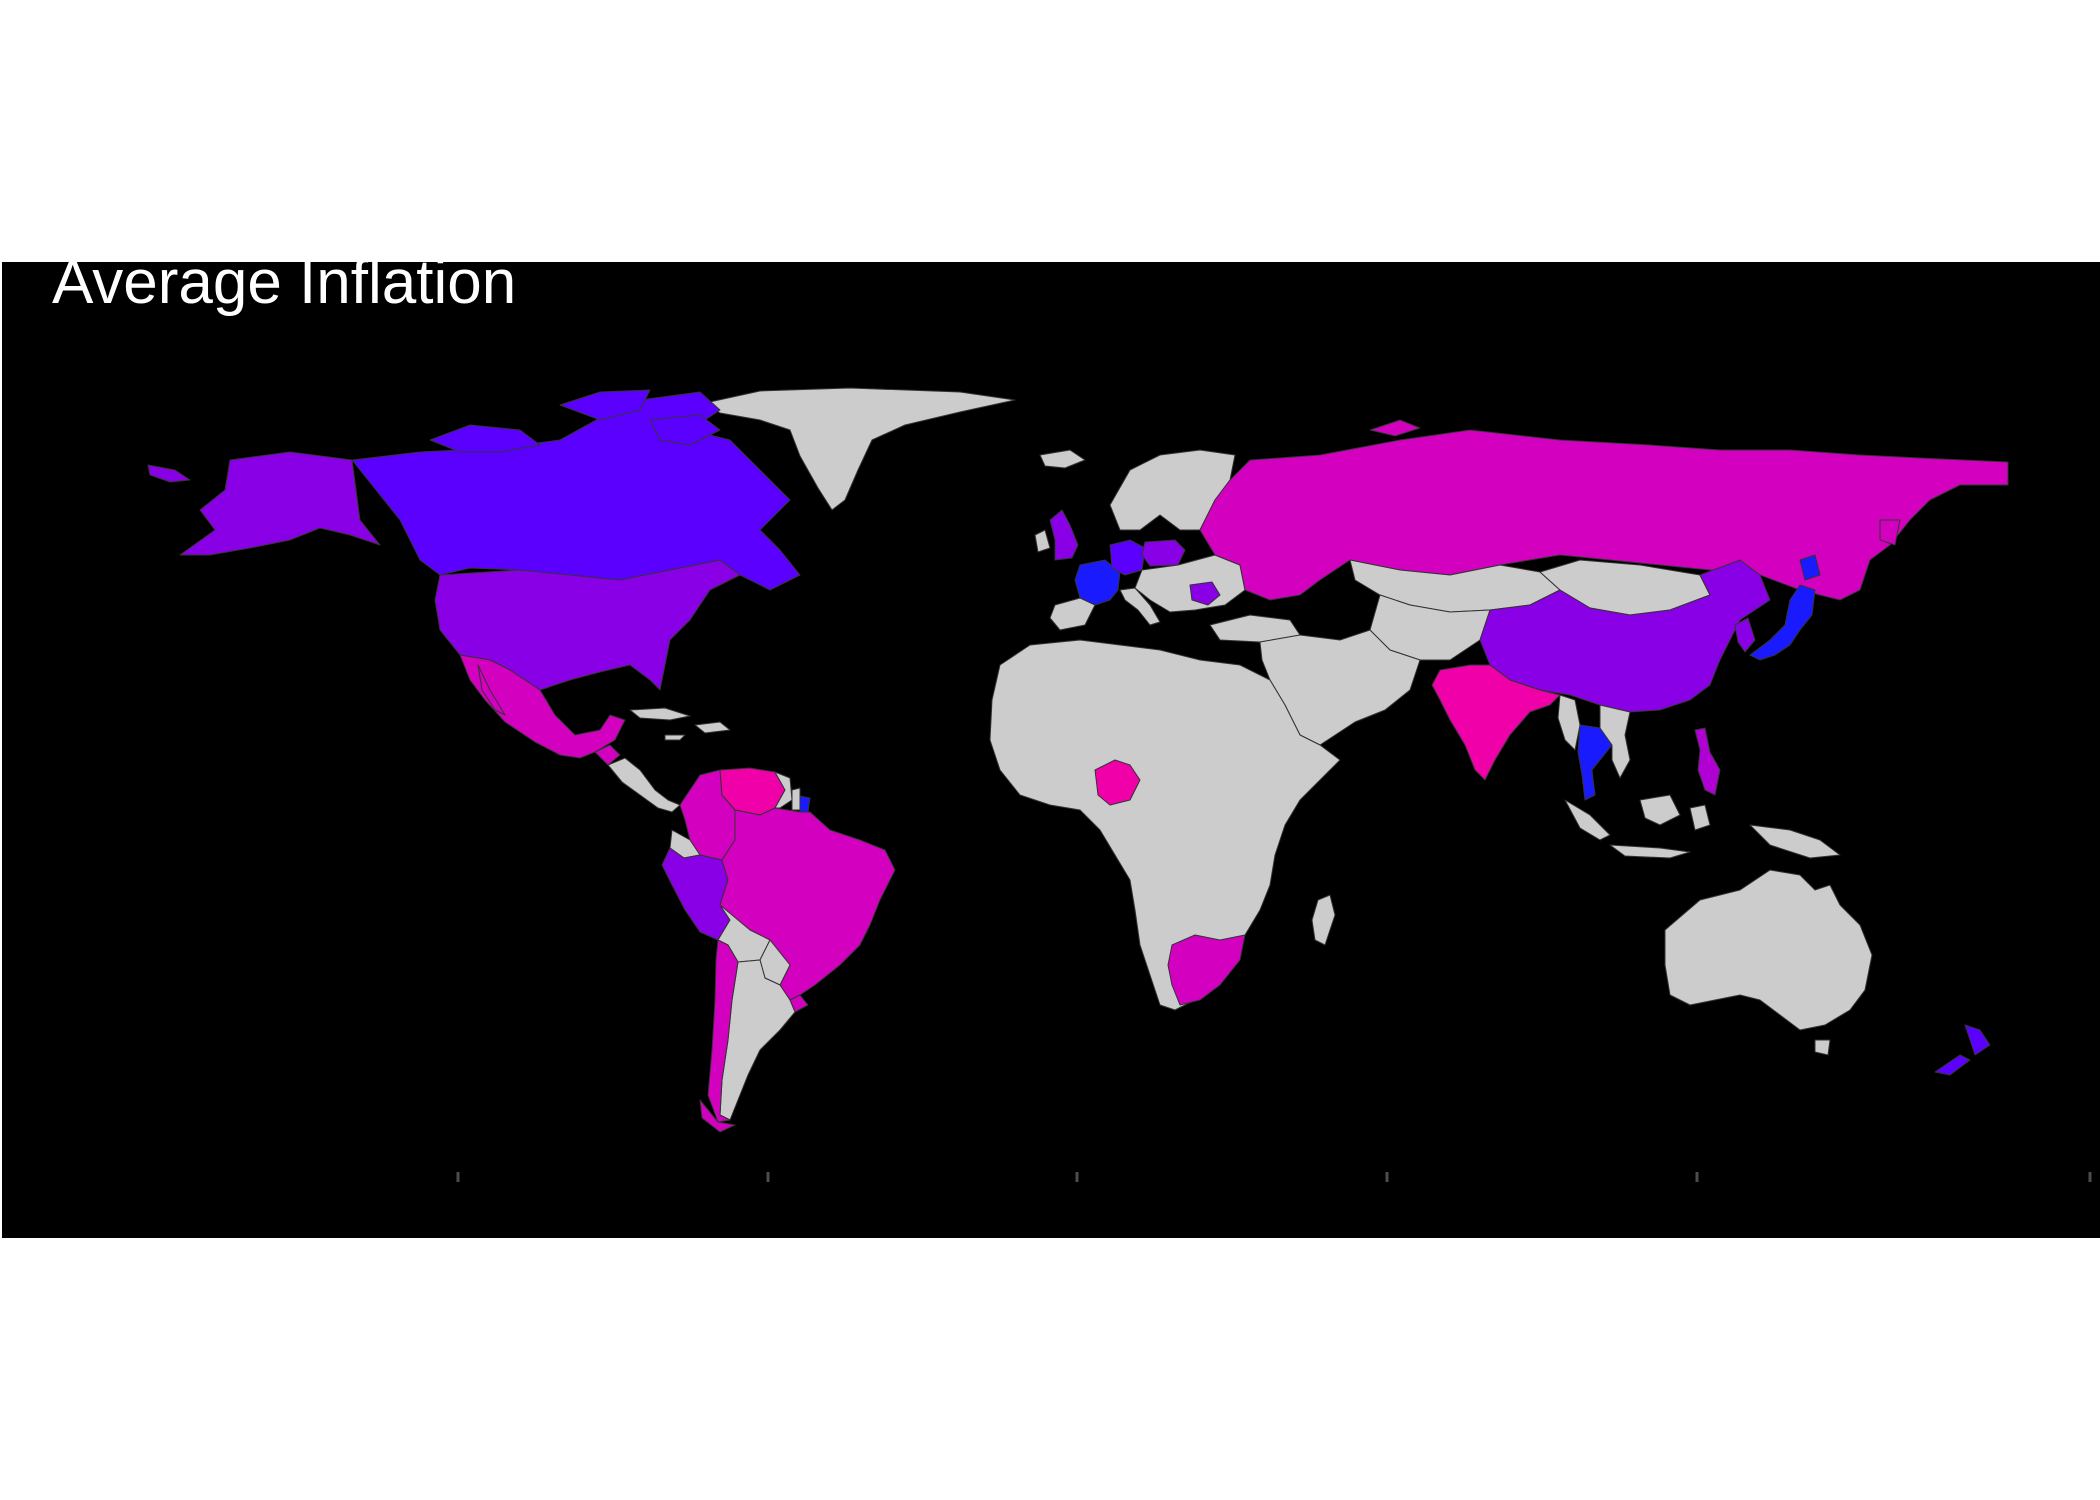 The image size is (2100, 1500). Describe the element at coordinates (1140, 606) in the screenshot. I see `region-italy` at that location.